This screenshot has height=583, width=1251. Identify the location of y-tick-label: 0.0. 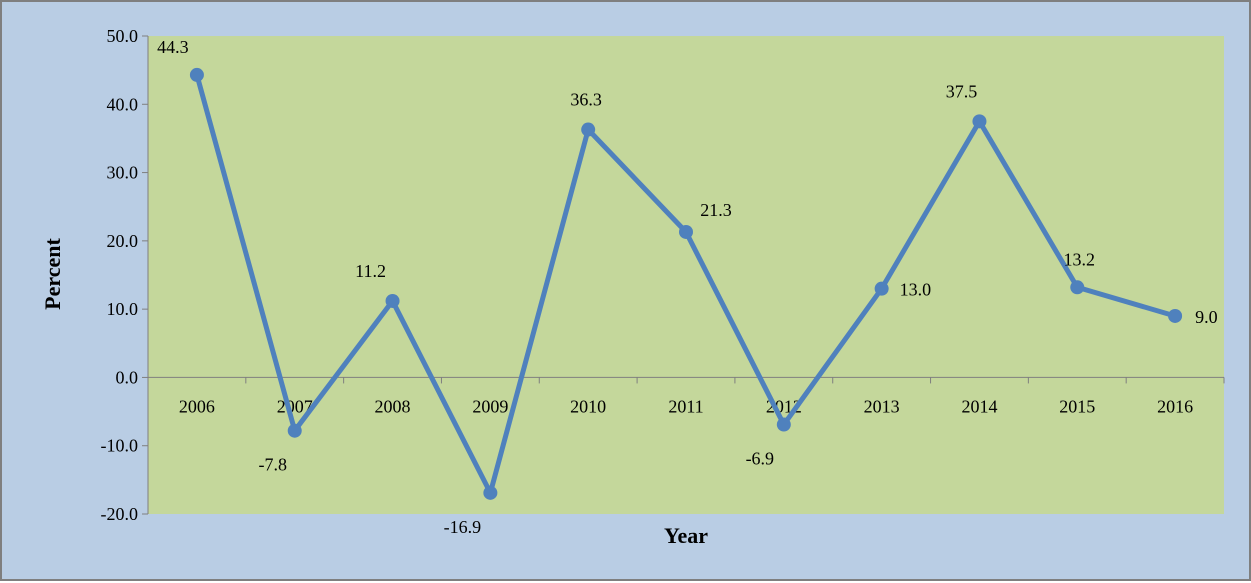
(127, 377).